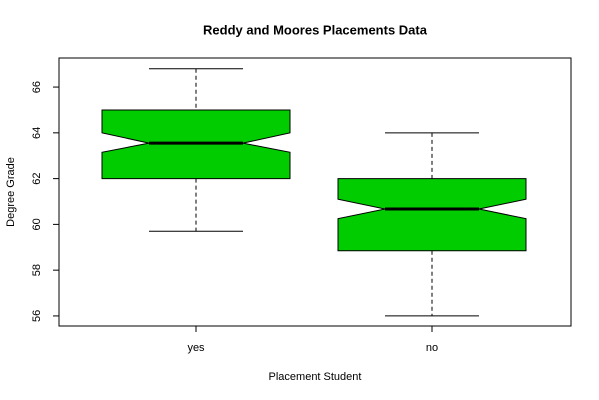 The height and width of the screenshot is (400, 599). Describe the element at coordinates (37, 224) in the screenshot. I see `y-tick-label: 60` at that location.